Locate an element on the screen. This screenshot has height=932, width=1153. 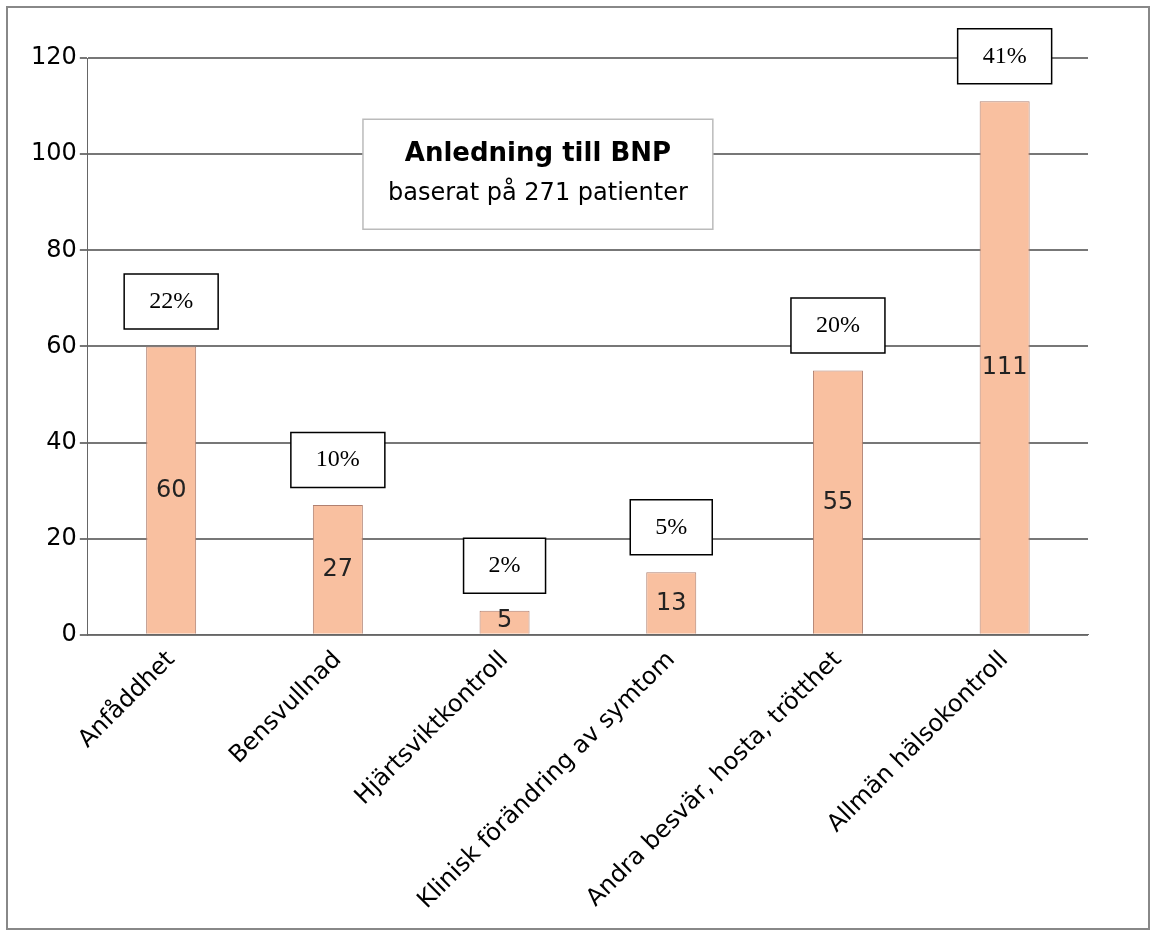
annotation: 2% is located at coordinates (504, 564).